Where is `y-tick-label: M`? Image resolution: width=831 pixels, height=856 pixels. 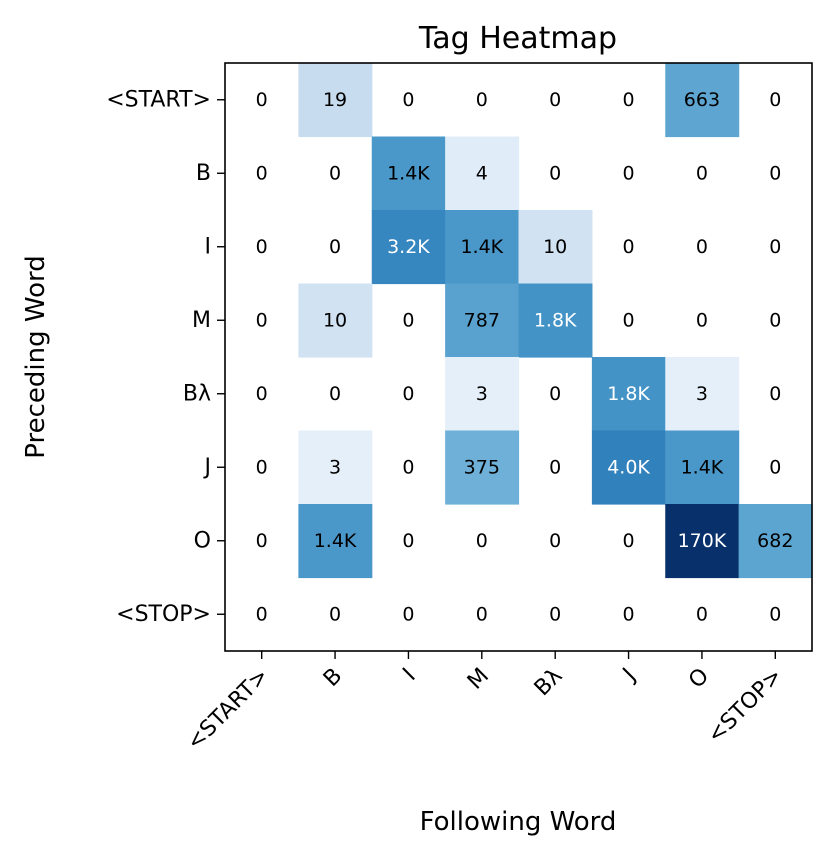 y-tick-label: M is located at coordinates (201, 320).